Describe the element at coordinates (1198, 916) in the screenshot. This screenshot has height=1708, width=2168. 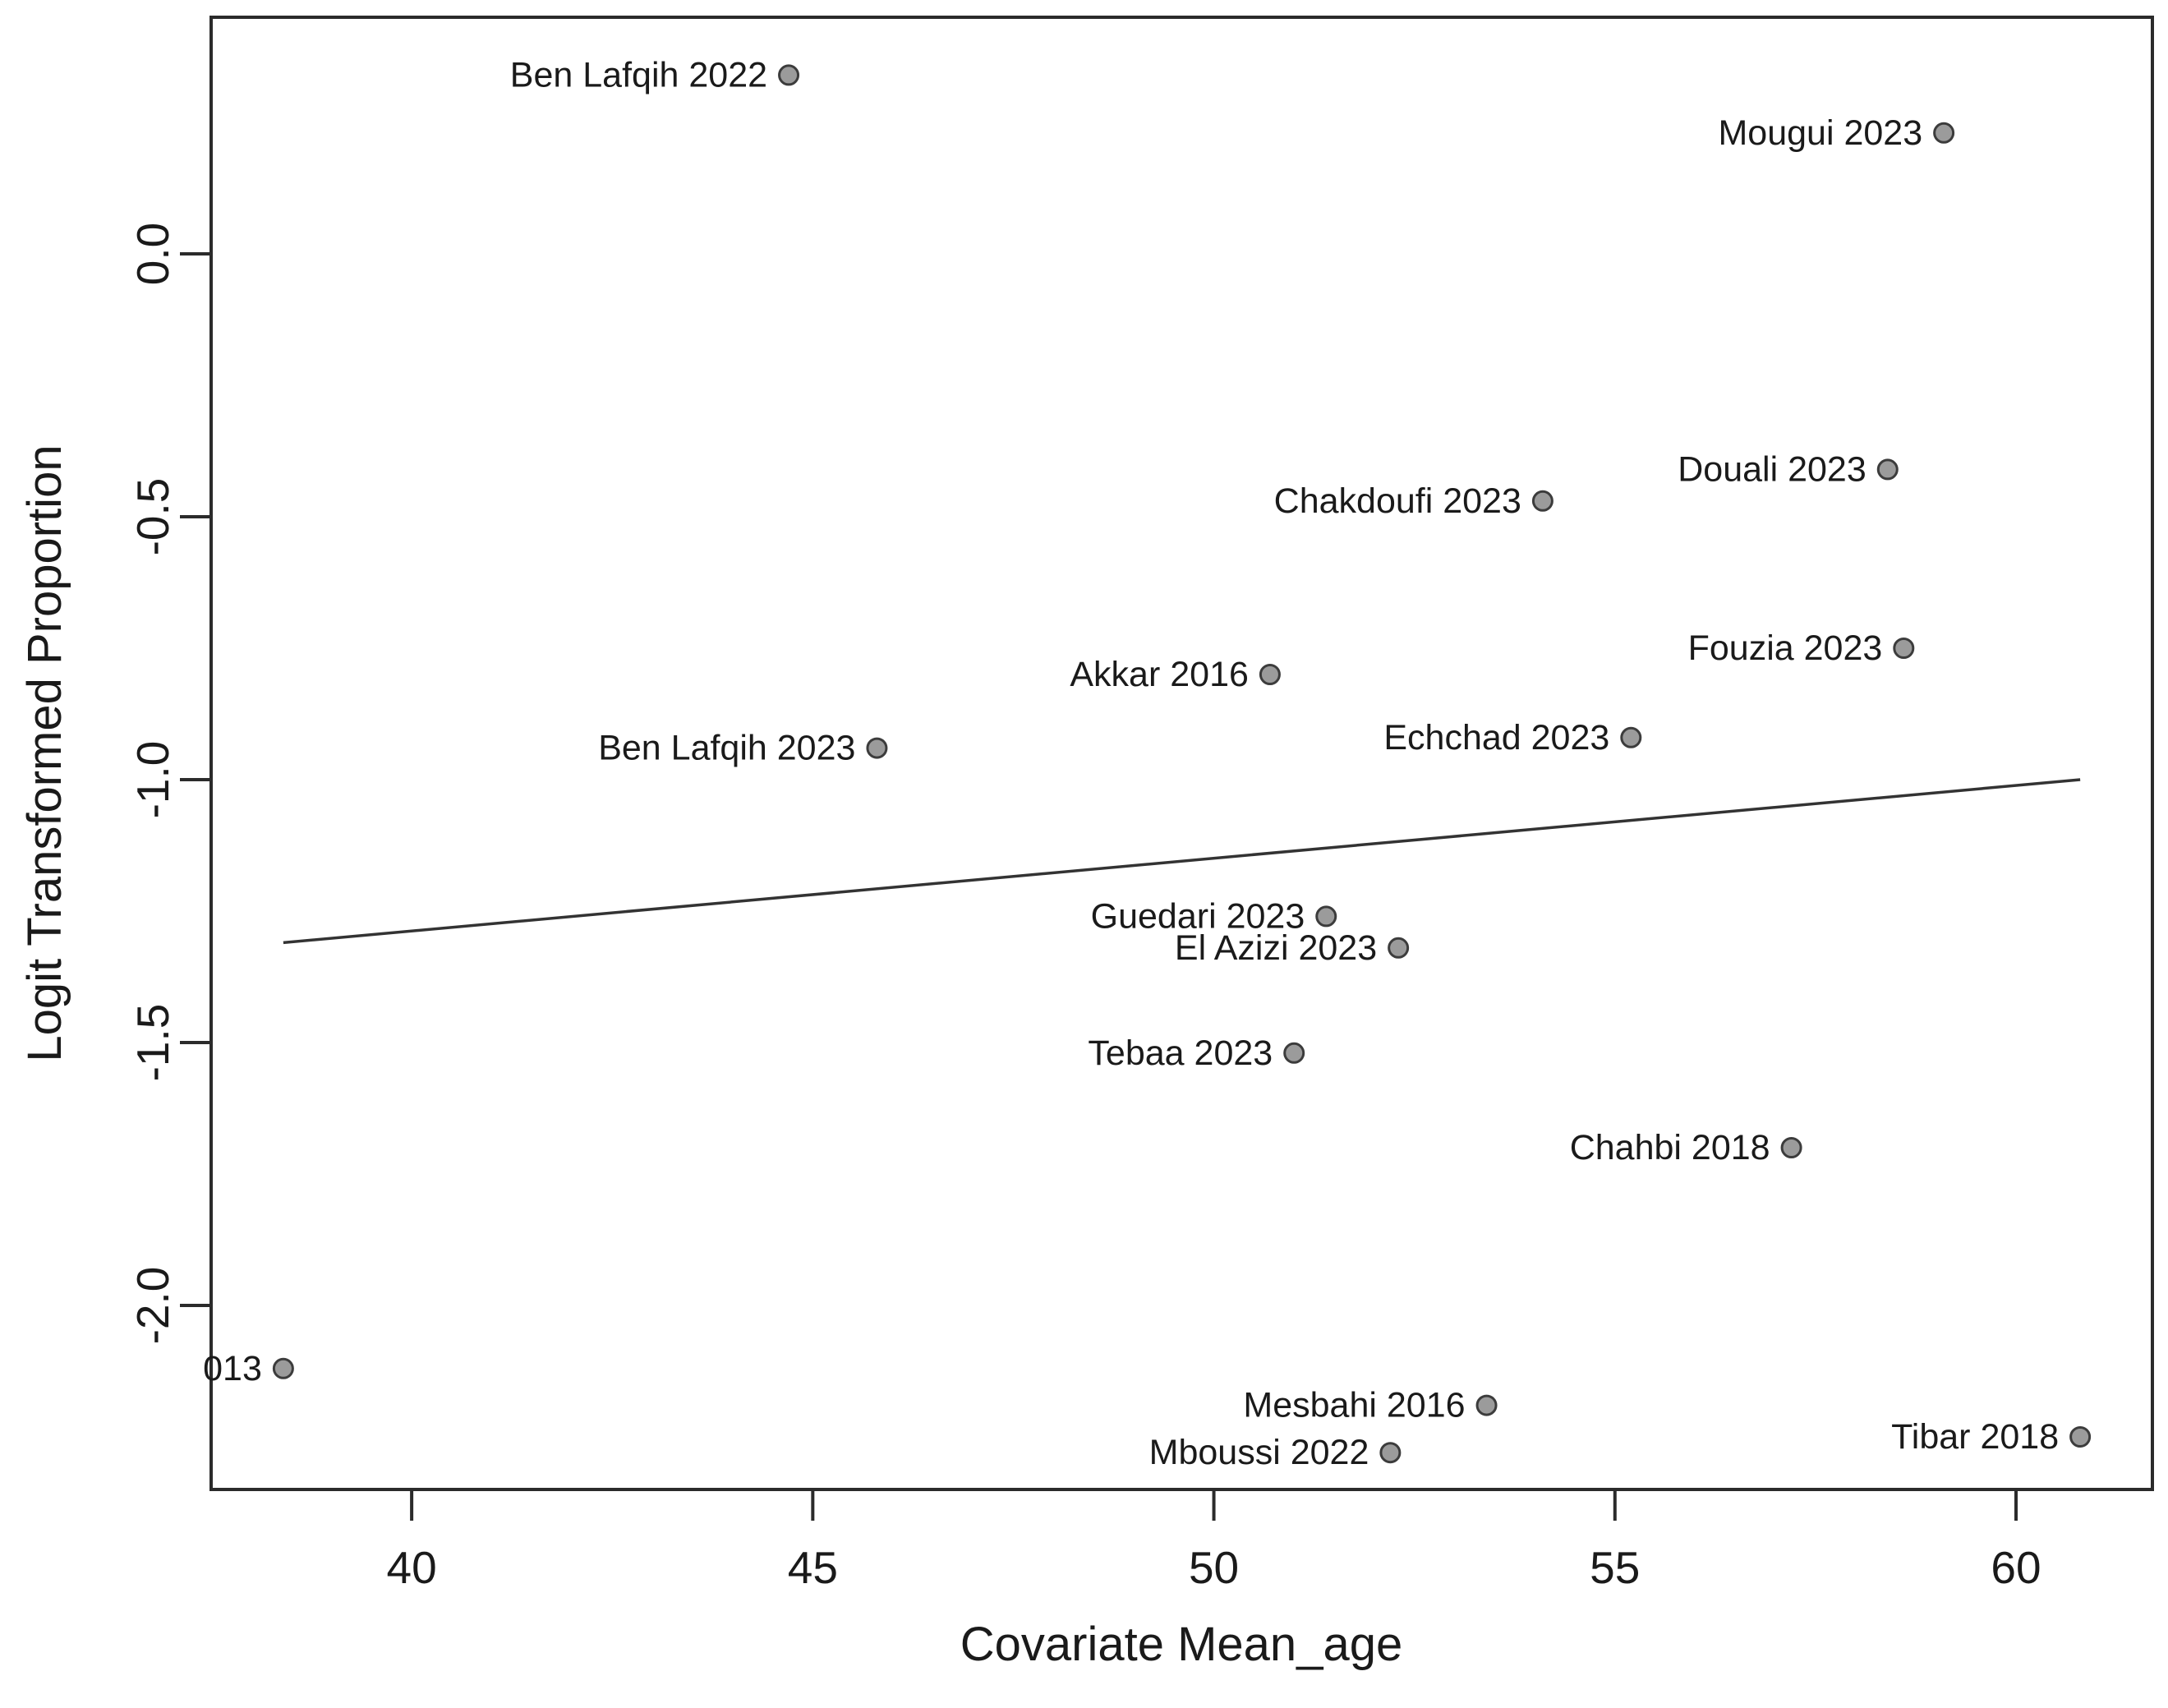
I see `data-point-label: Guedari 2023` at that location.